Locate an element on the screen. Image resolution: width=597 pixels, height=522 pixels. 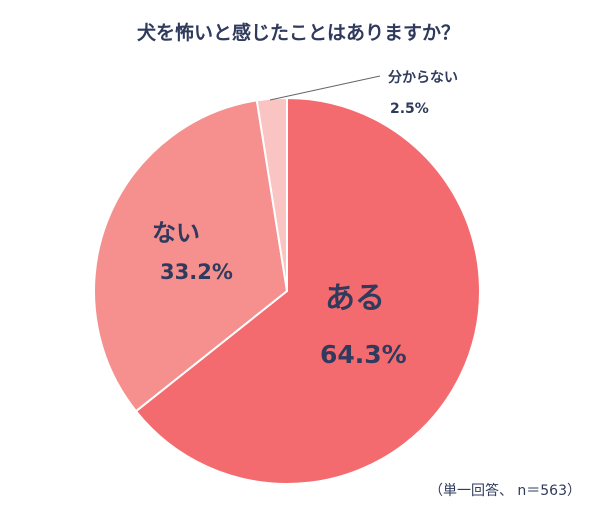
slice-value-aru: 64.3% is located at coordinates (363, 354).